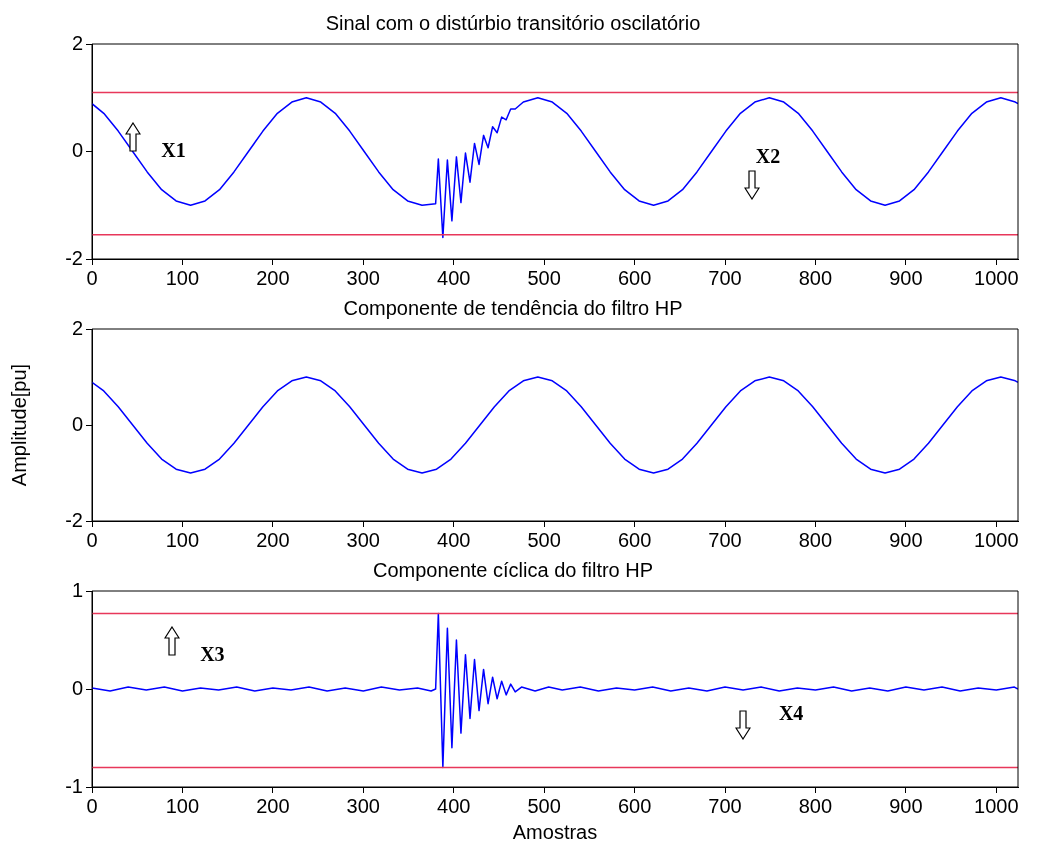  Describe the element at coordinates (18, 425) in the screenshot. I see `y-axis-title: Amplitude[pu]` at that location.